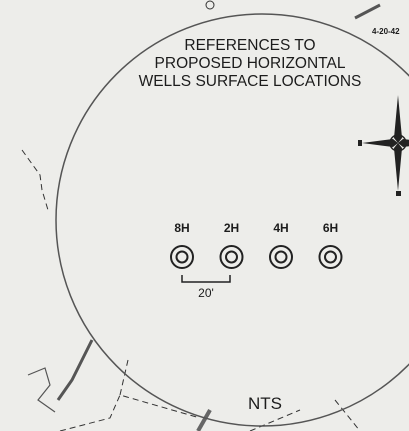  What do you see at coordinates (206, 279) in the screenshot?
I see `spacing-bracket` at bounding box center [206, 279].